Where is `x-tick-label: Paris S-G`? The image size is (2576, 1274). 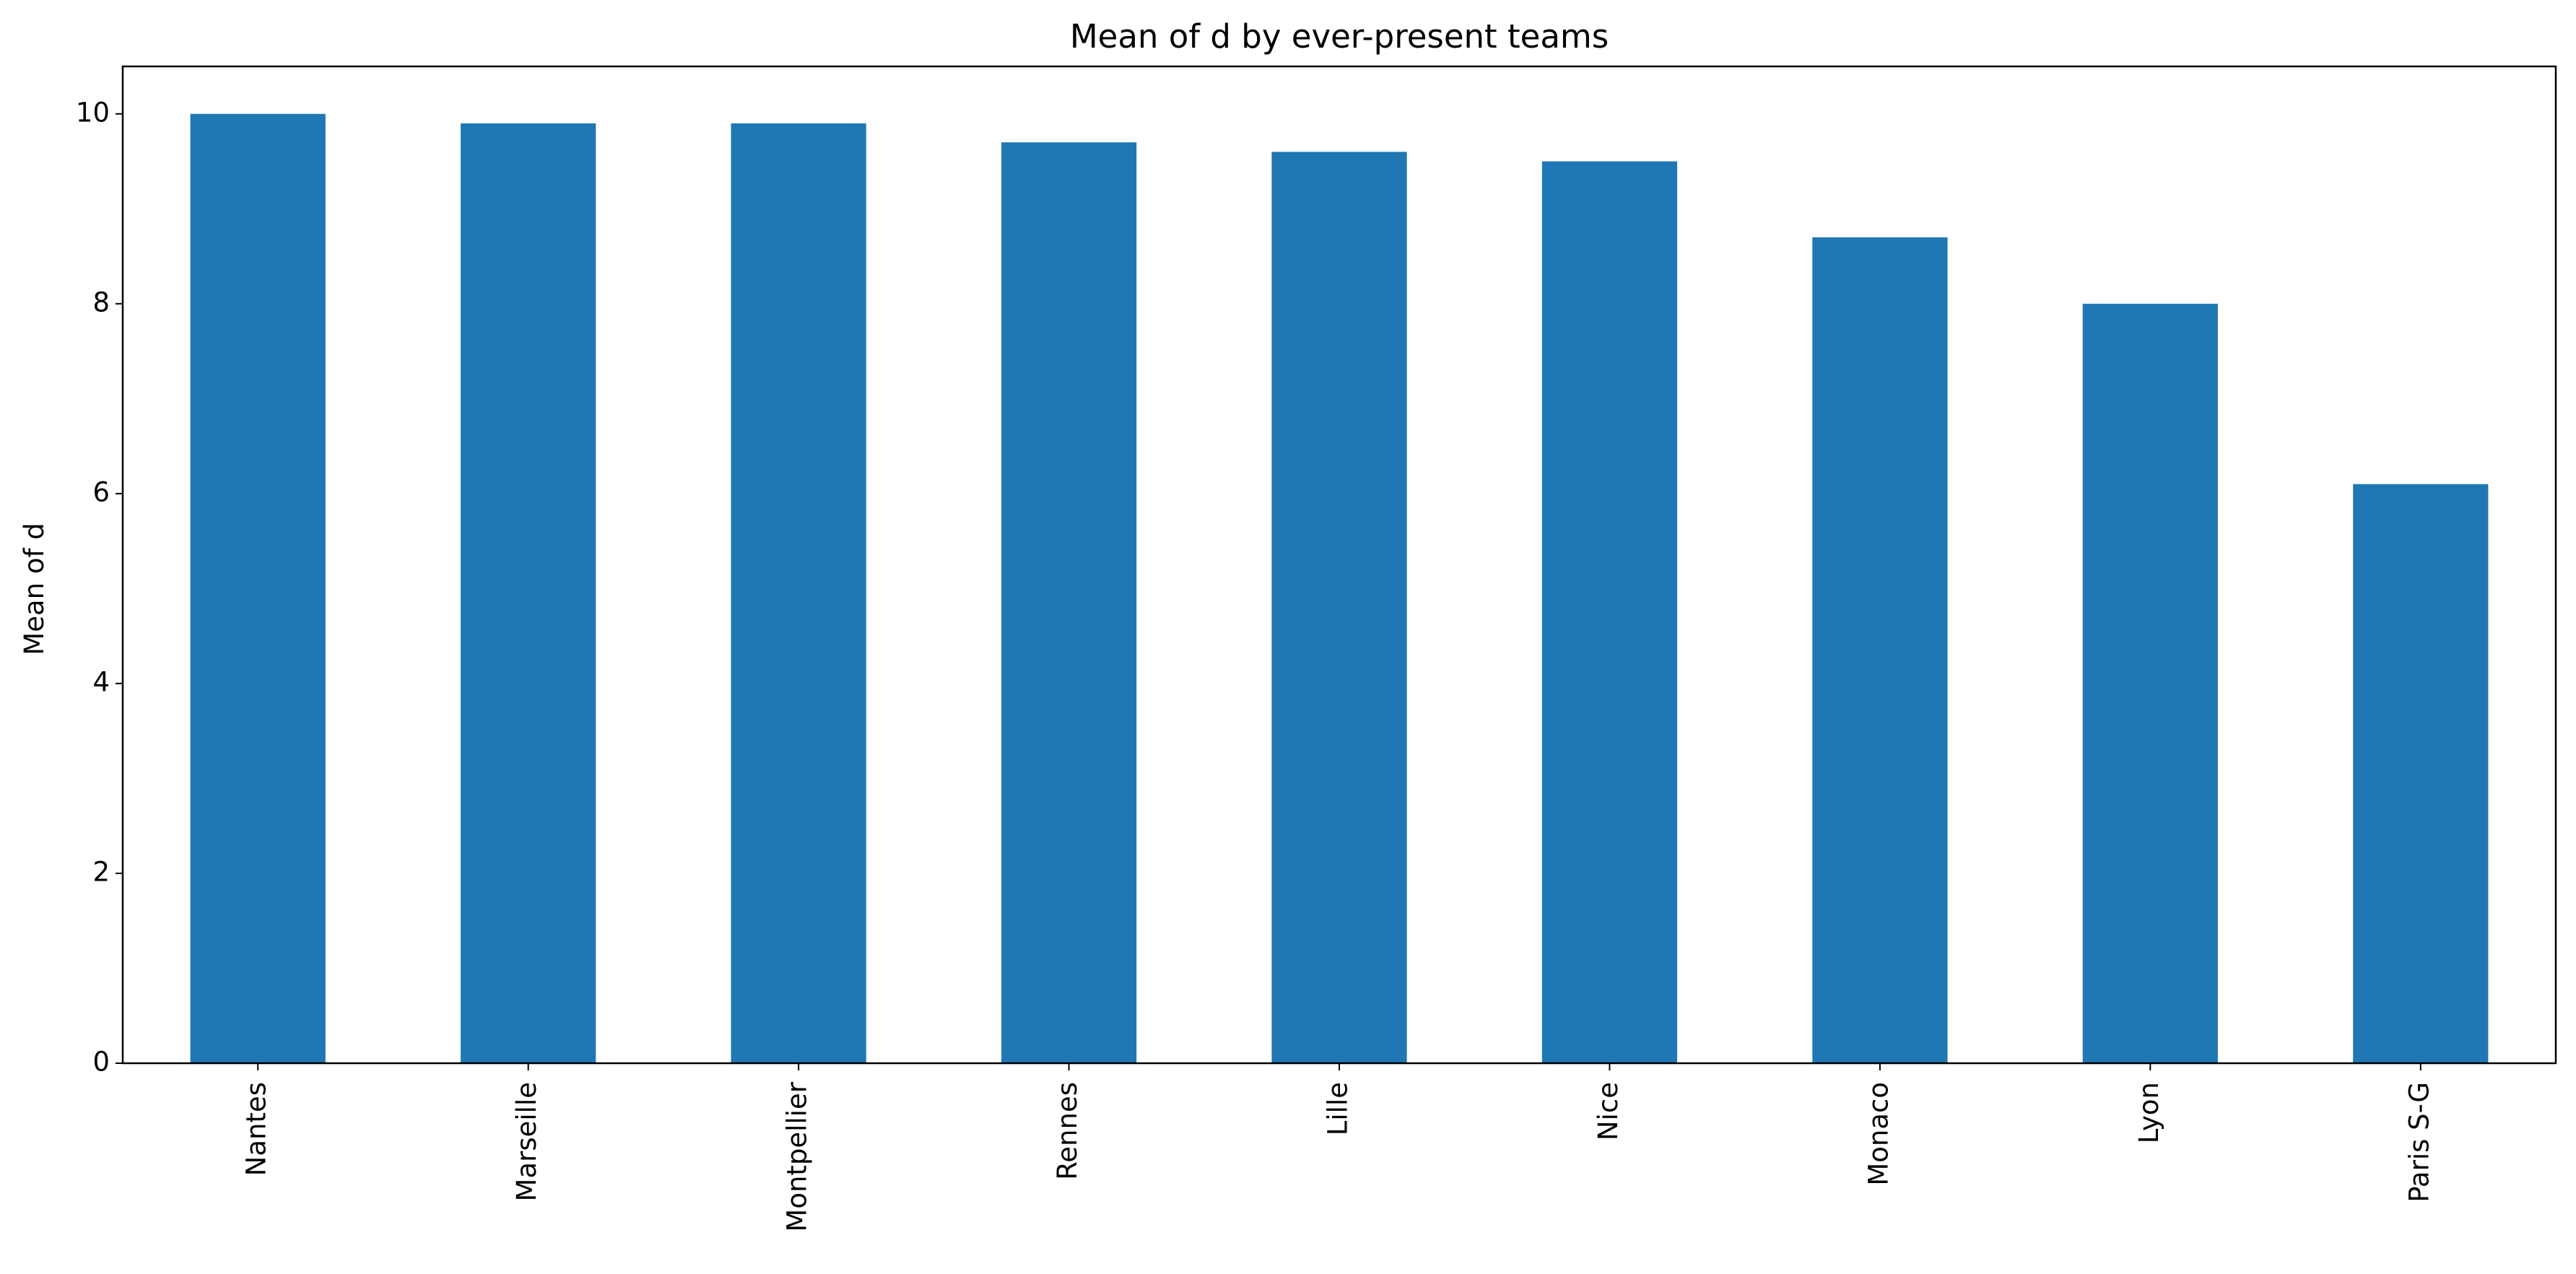 x-tick-label: Paris S-G is located at coordinates (2418, 1142).